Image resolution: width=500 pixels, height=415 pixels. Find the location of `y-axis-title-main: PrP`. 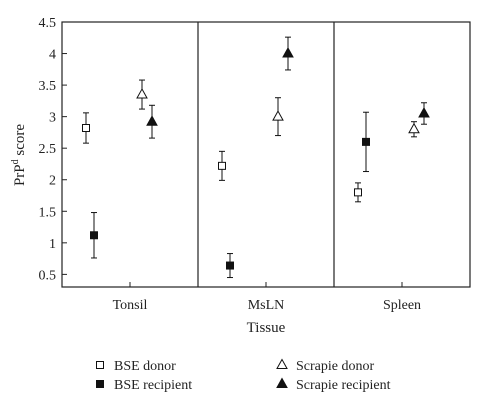

y-axis-title-main: PrP is located at coordinates (20, 175).